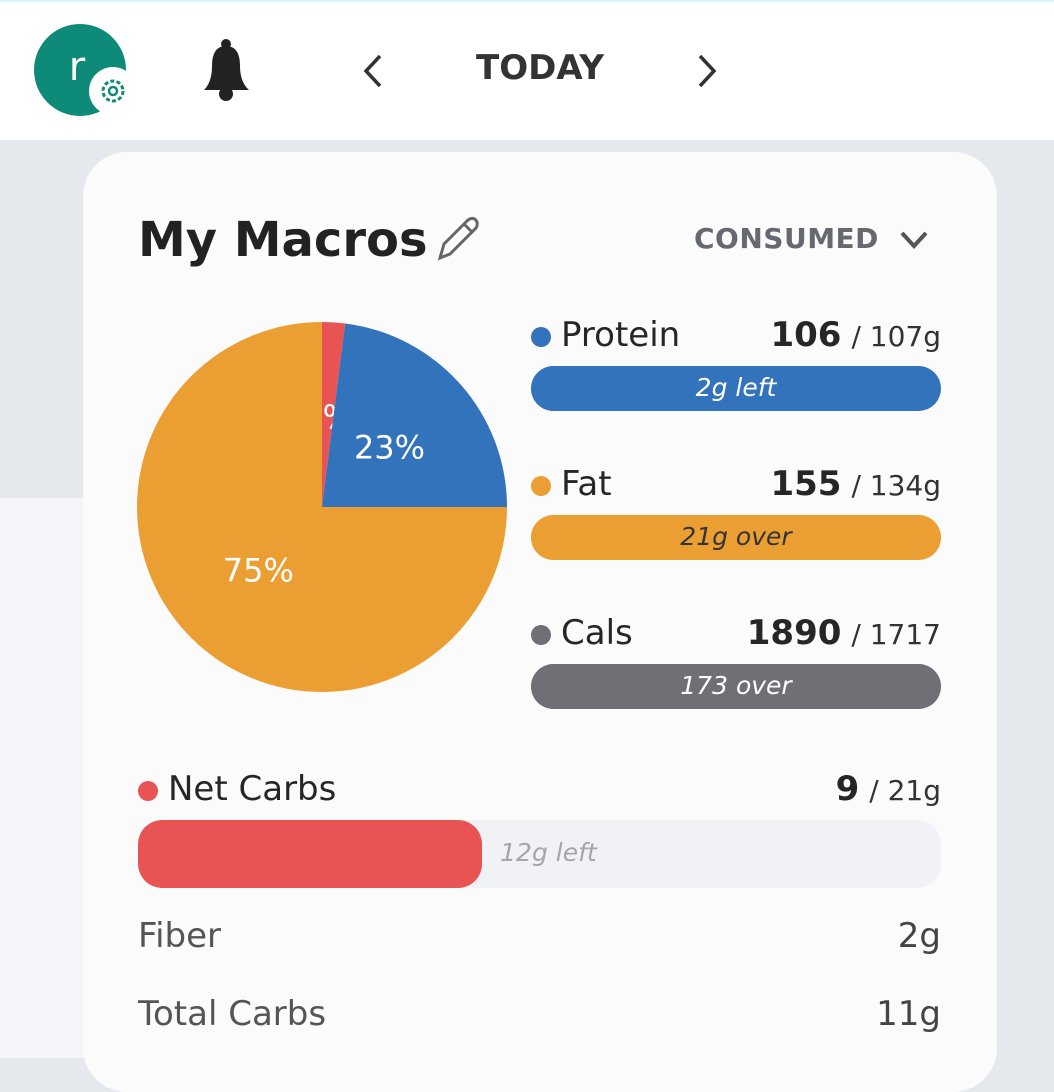 The height and width of the screenshot is (1092, 1054). What do you see at coordinates (180, 936) in the screenshot?
I see `detail-label: Fiber` at bounding box center [180, 936].